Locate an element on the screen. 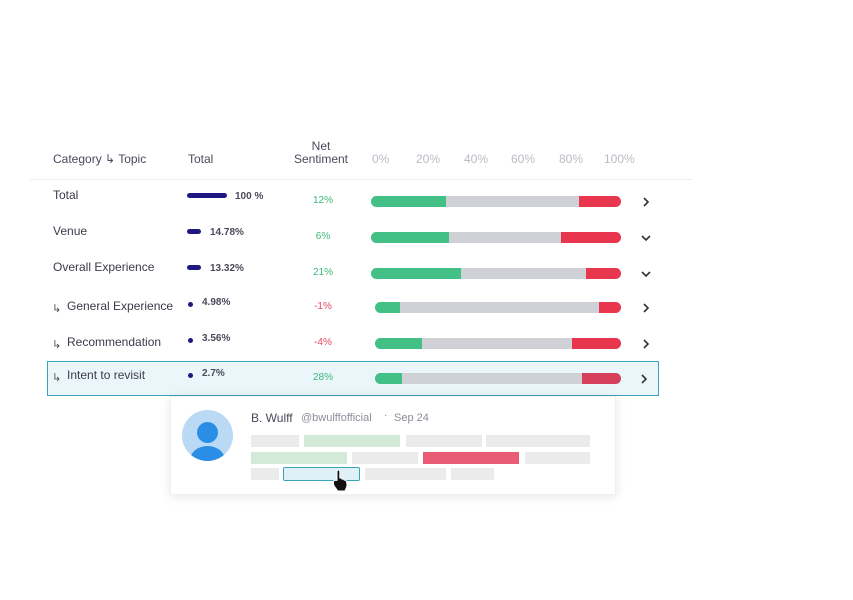 The width and height of the screenshot is (853, 600). total-share-value: 13.32% is located at coordinates (227, 268).